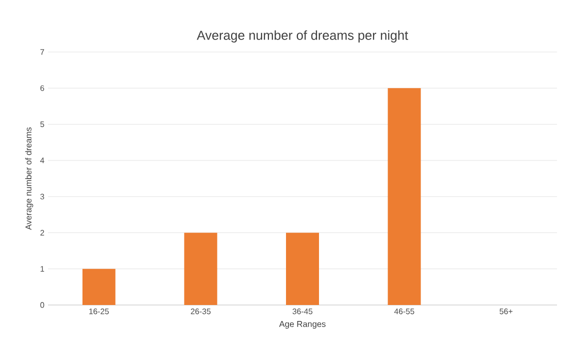  I want to click on y-tick-label: 6, so click(42, 88).